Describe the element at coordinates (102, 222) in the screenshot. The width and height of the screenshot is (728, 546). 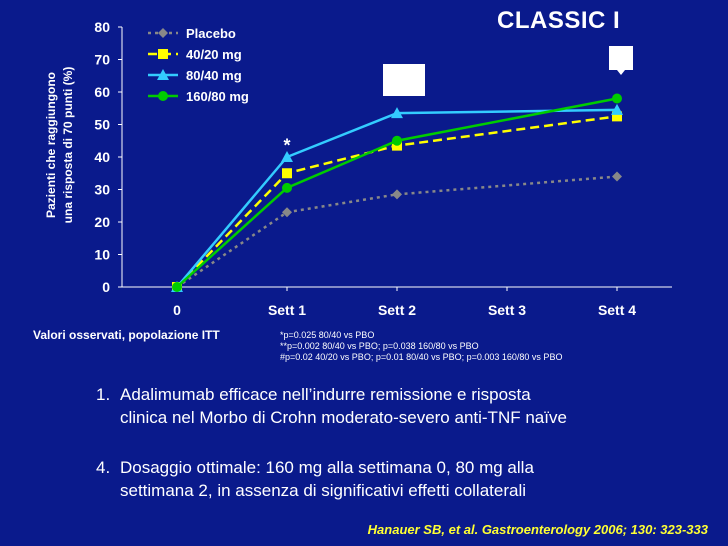
I see `y-tick-label: 20` at that location.